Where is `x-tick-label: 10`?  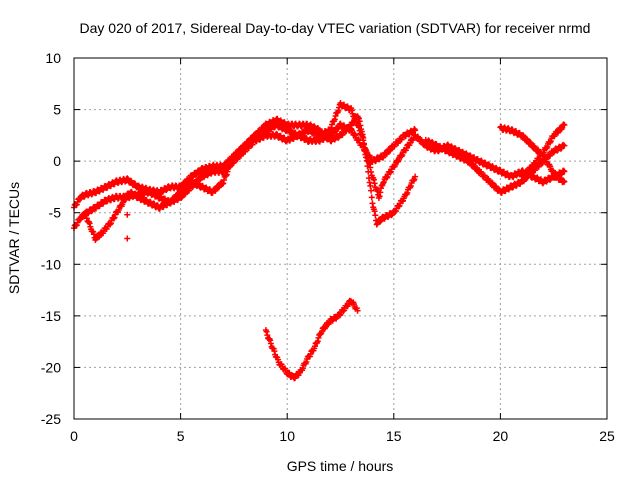 x-tick-label: 10 is located at coordinates (287, 436).